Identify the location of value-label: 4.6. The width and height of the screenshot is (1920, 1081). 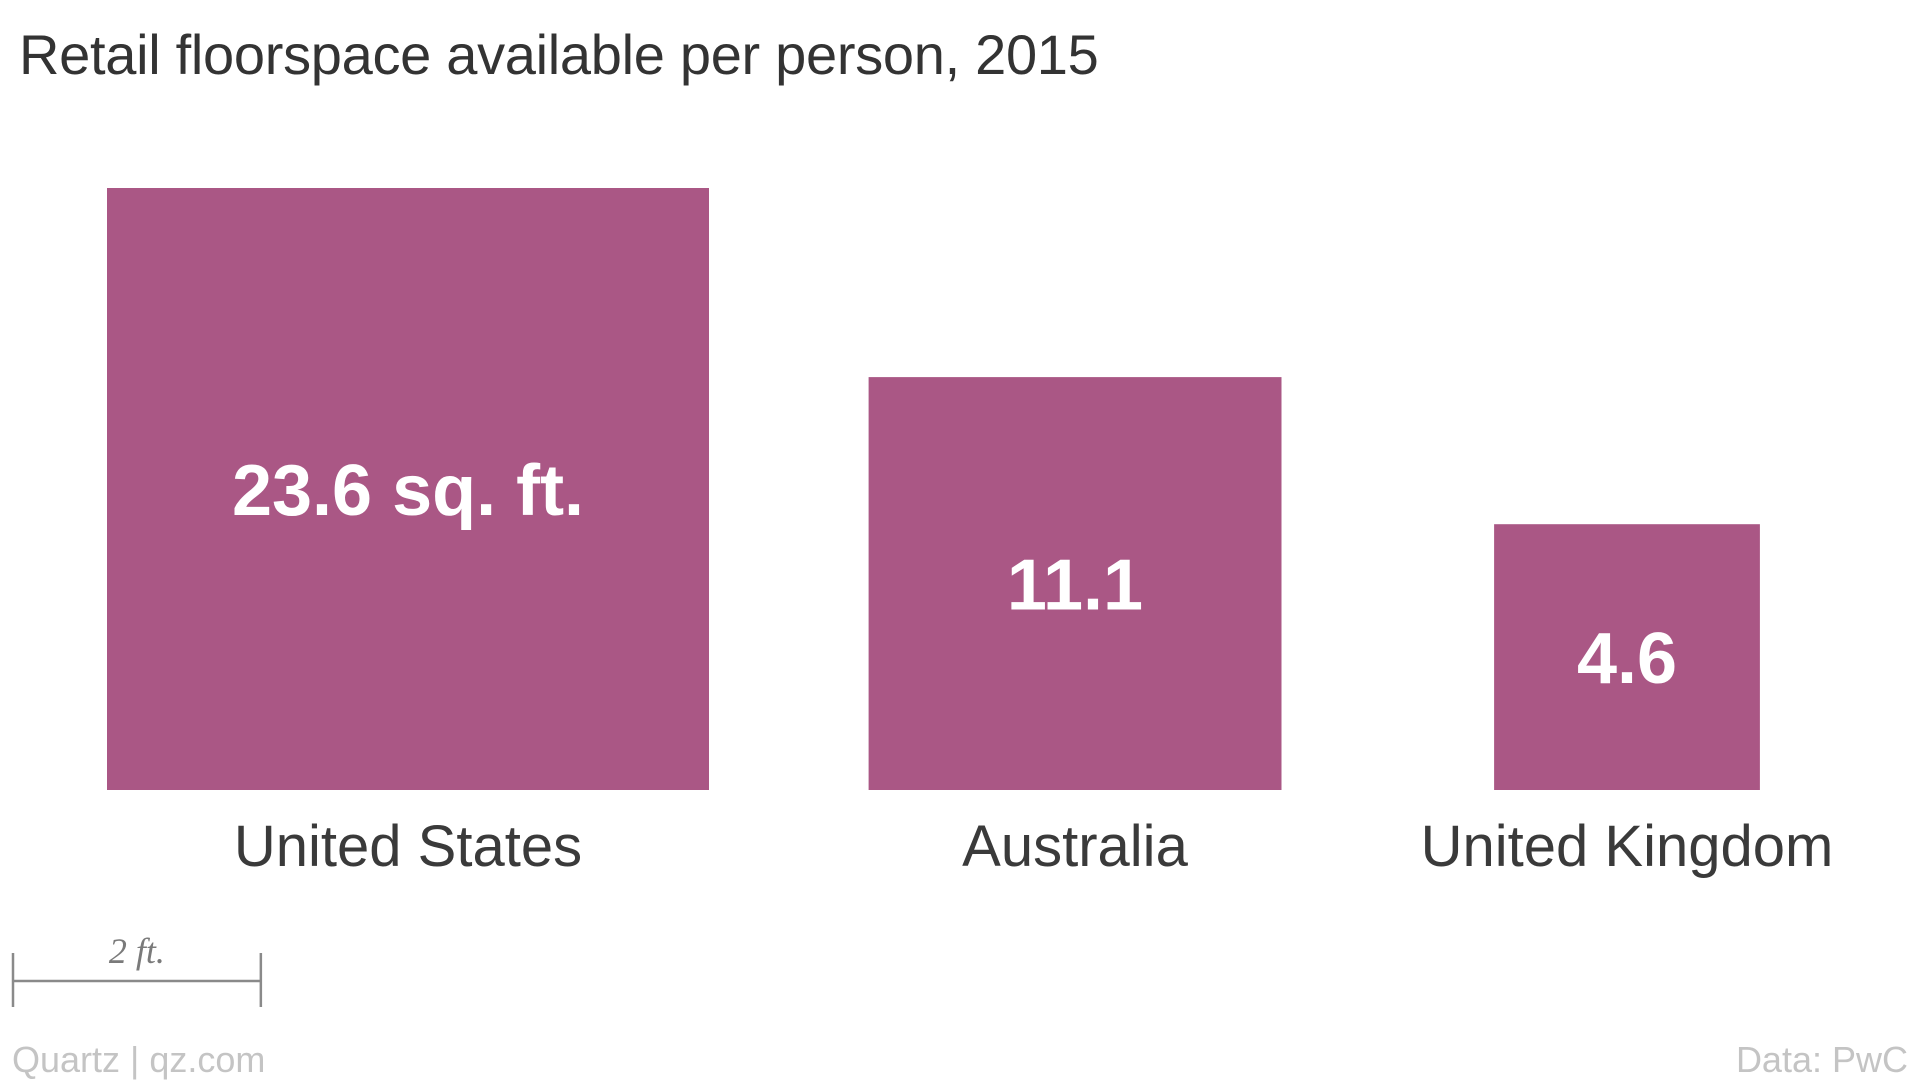
(1627, 659).